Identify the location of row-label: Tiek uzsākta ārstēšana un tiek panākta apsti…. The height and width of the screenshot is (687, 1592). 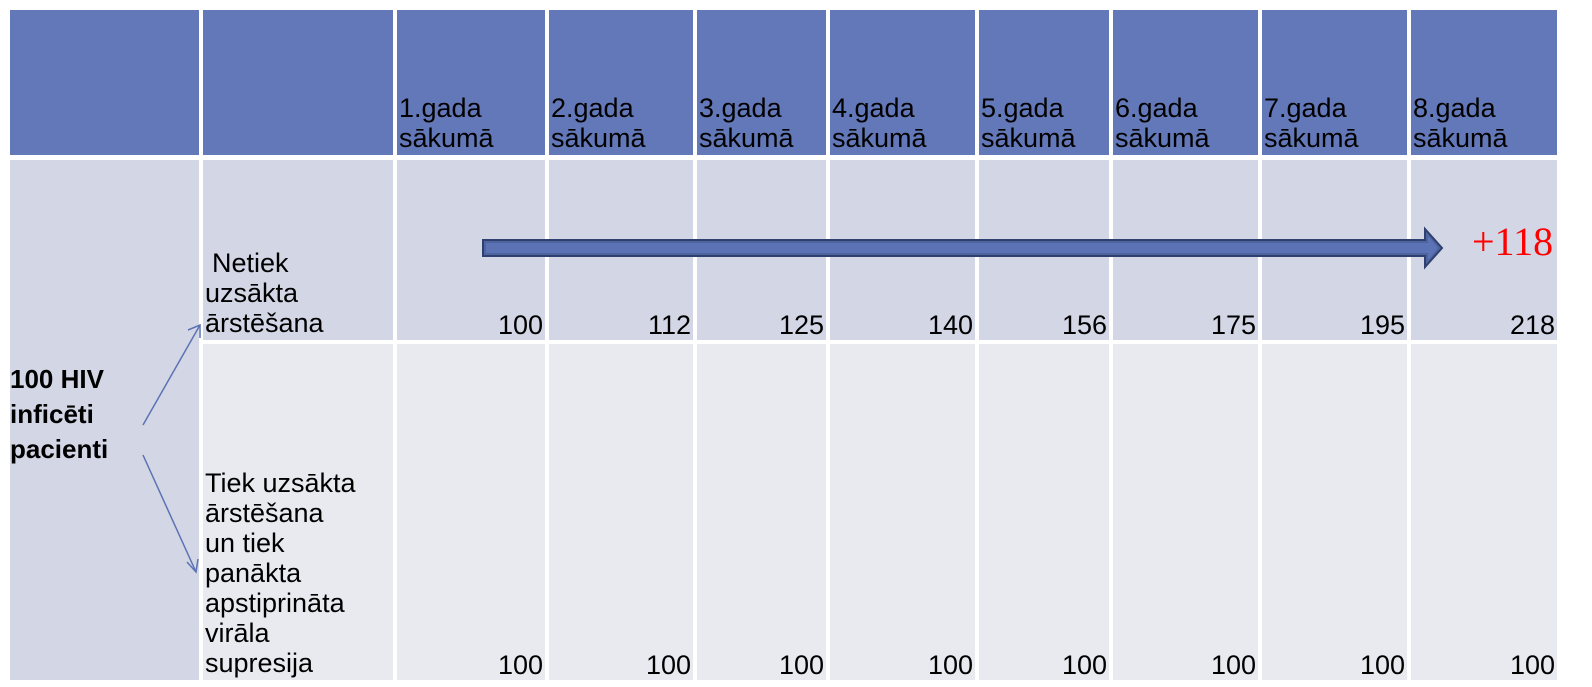
(298, 512).